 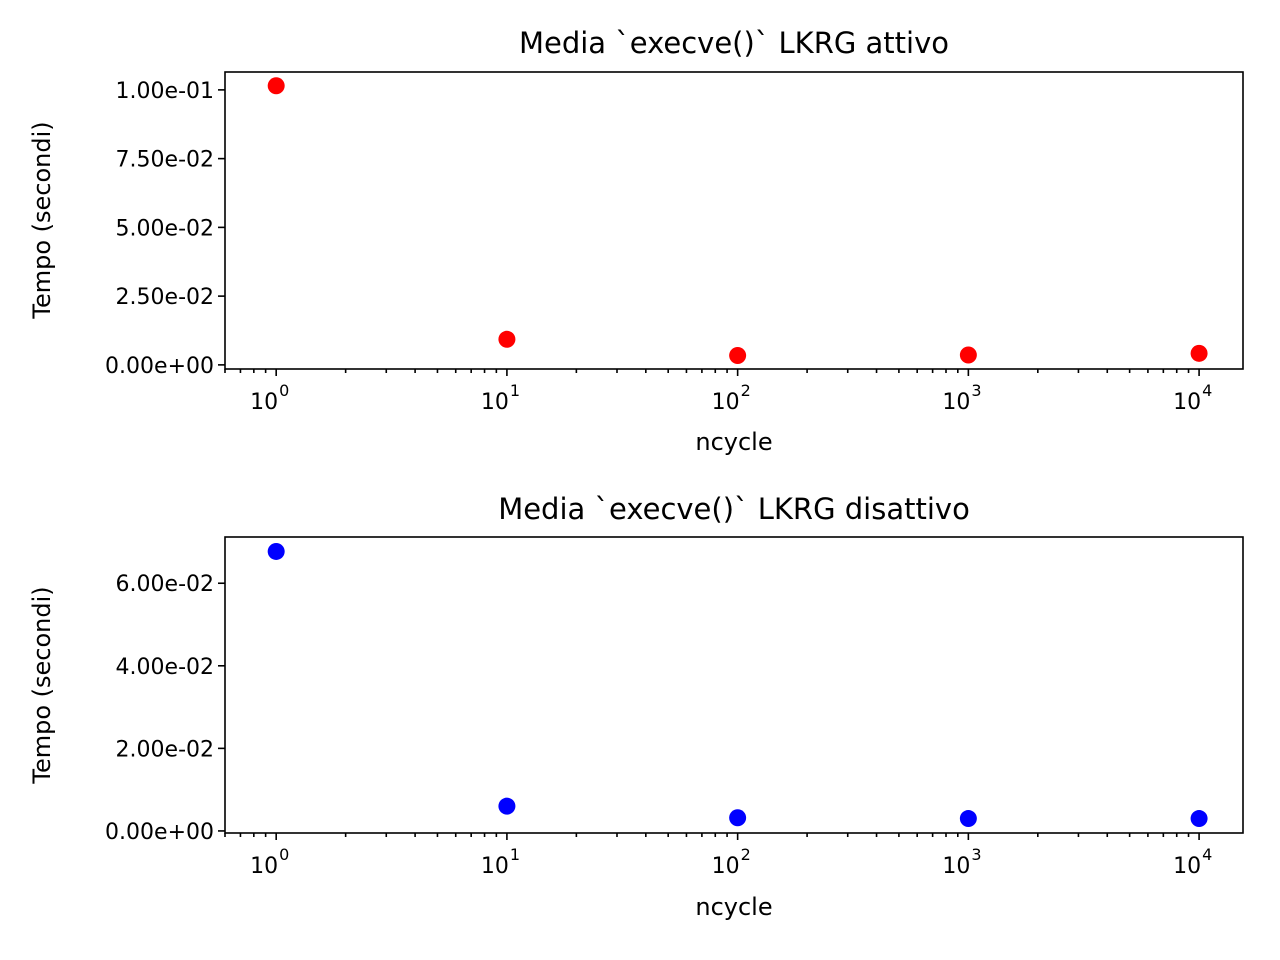 I want to click on y-tick-label: 5.00e-02, so click(x=165, y=228).